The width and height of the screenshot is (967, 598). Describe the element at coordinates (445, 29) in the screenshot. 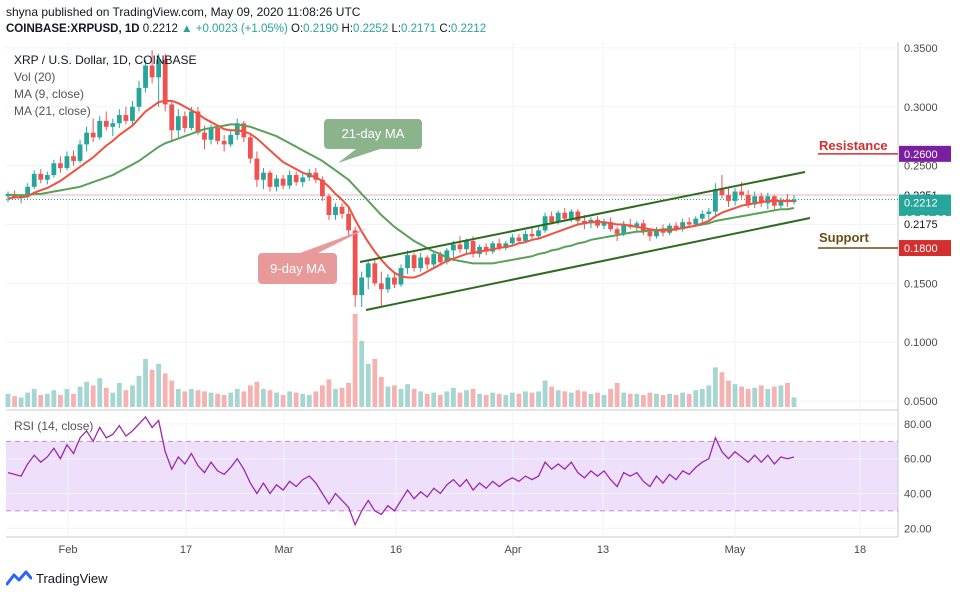

I see `close-label: C:` at that location.